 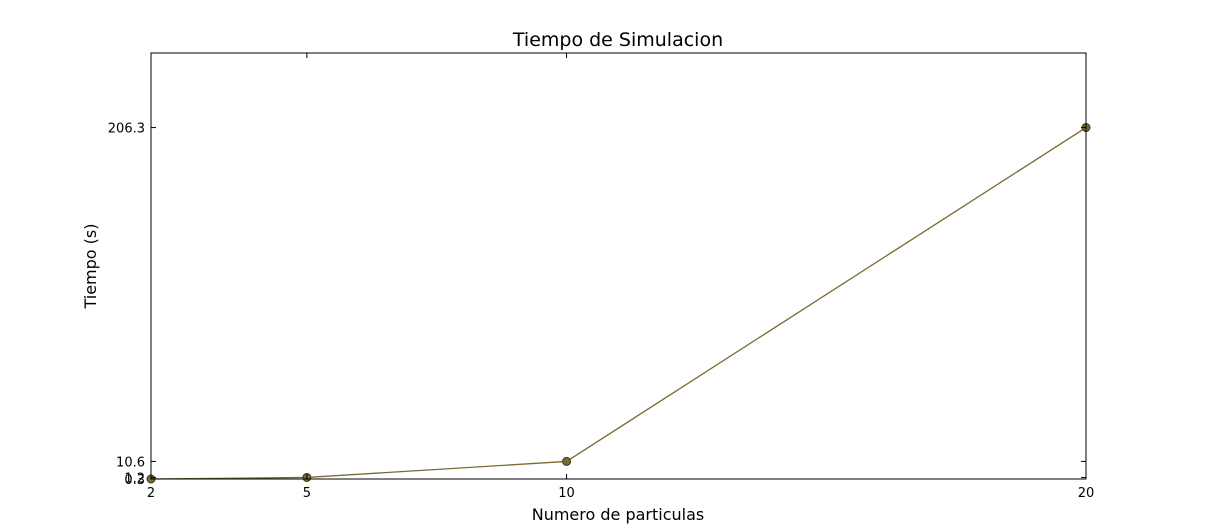 What do you see at coordinates (618, 514) in the screenshot?
I see `x-axis-label: Numero de particulas` at bounding box center [618, 514].